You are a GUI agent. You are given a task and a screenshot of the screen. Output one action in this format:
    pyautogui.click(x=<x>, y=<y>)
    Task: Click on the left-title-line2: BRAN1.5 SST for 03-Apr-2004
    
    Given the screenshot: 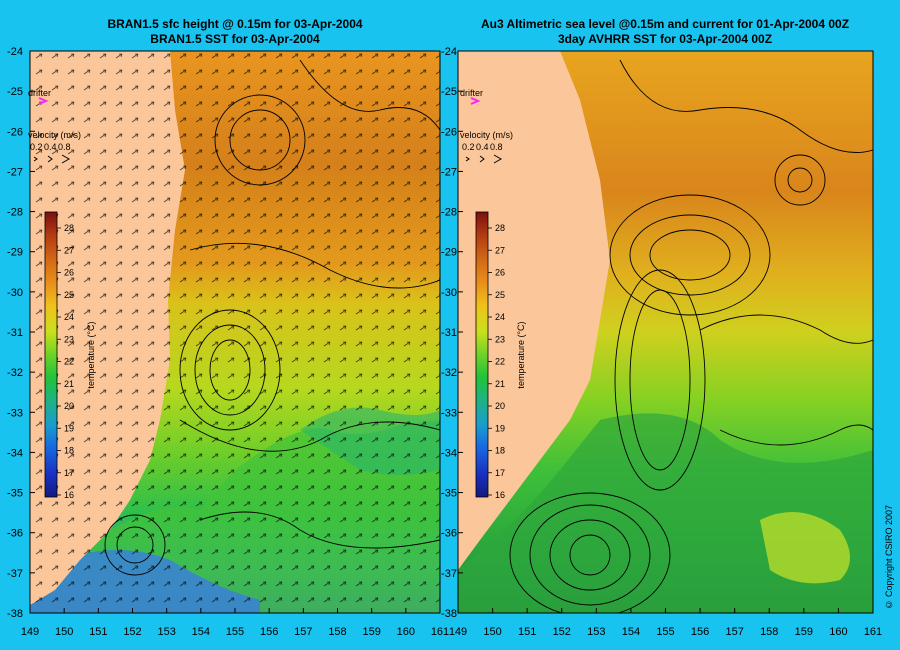 What is the action you would take?
    pyautogui.click(x=235, y=39)
    